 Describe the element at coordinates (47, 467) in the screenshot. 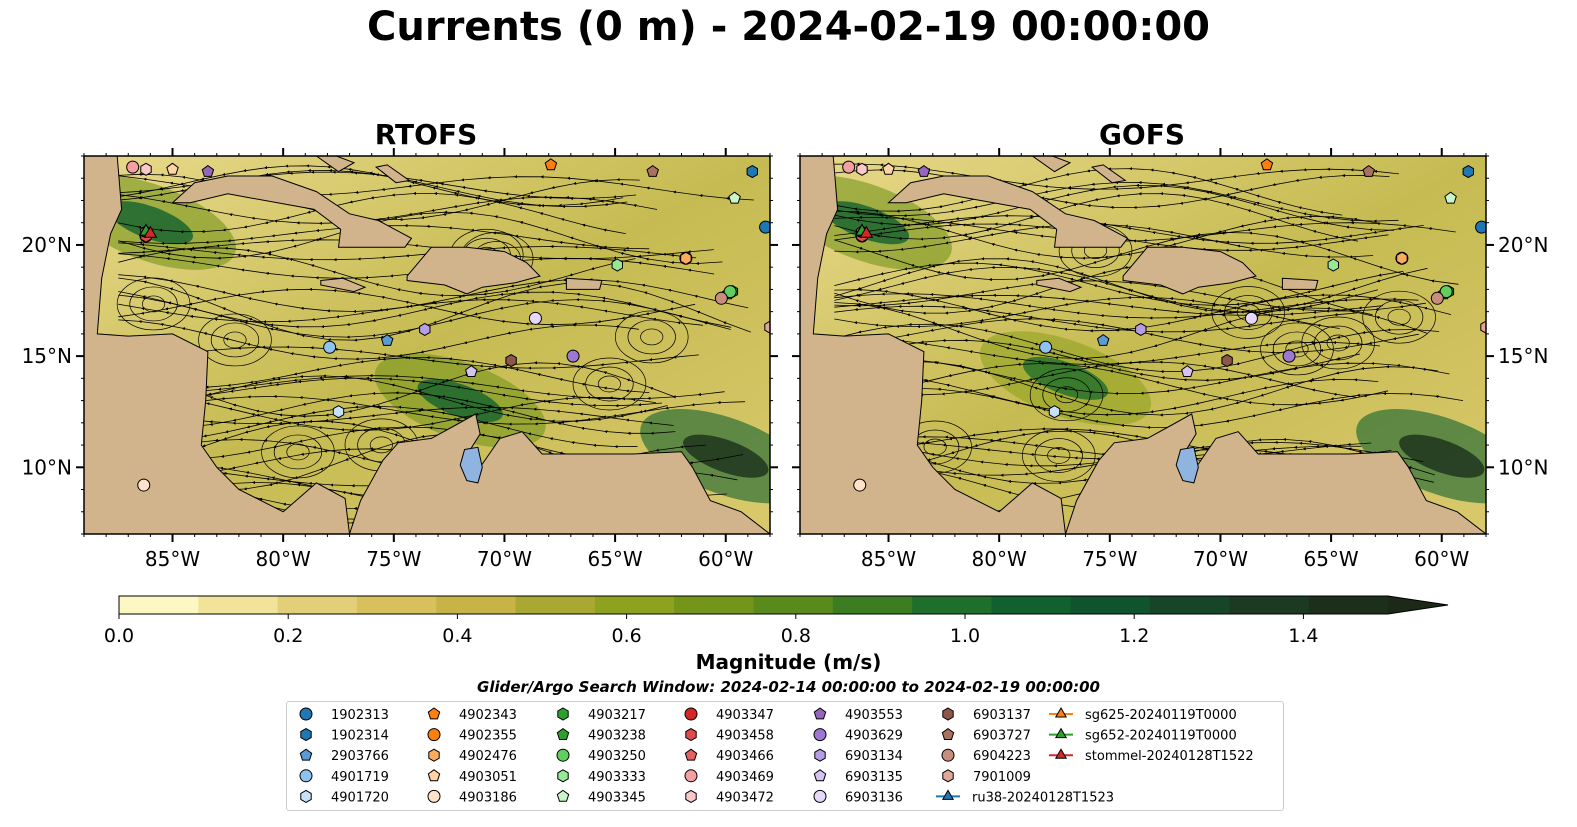

I see `lat-tick-label: 10°N` at that location.